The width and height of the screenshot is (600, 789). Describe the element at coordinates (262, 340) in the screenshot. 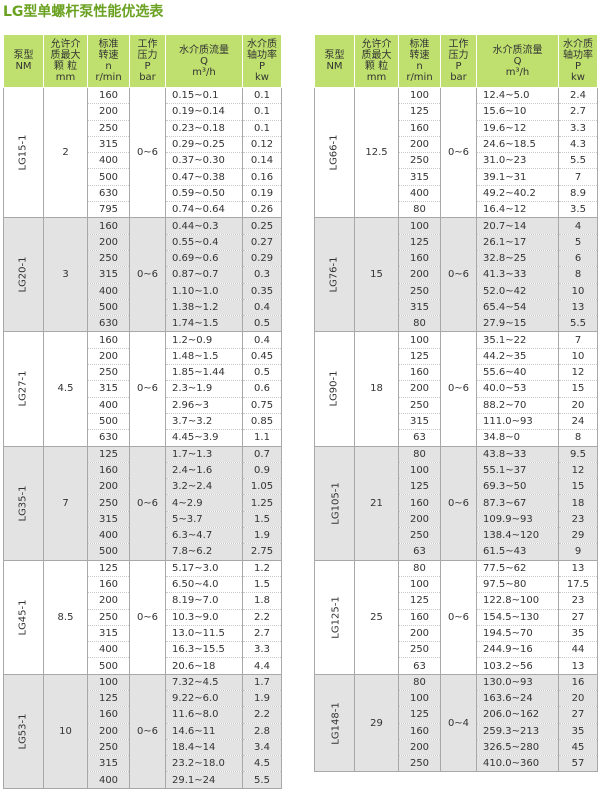

I see `power-cell: 0.4` at that location.